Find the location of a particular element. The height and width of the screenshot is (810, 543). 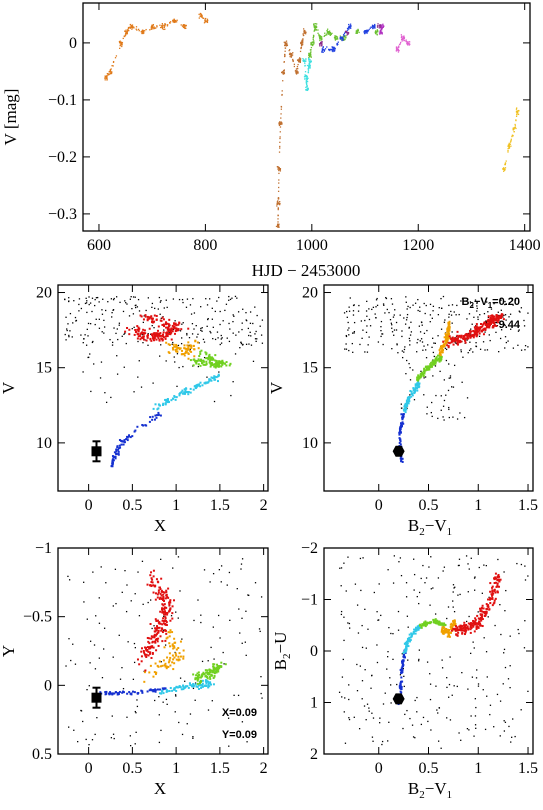

y-tick-label: −2 is located at coordinates (309, 548).